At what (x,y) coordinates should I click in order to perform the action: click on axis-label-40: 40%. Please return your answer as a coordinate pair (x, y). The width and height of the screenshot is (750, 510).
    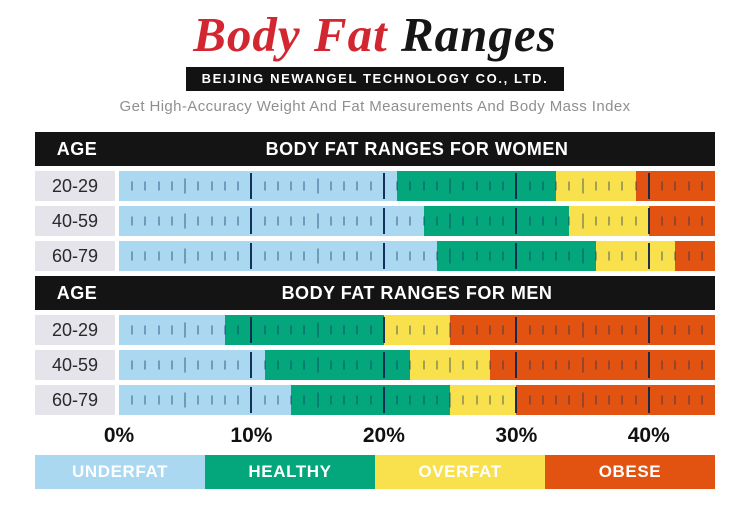
    Looking at the image, I should click on (648, 435).